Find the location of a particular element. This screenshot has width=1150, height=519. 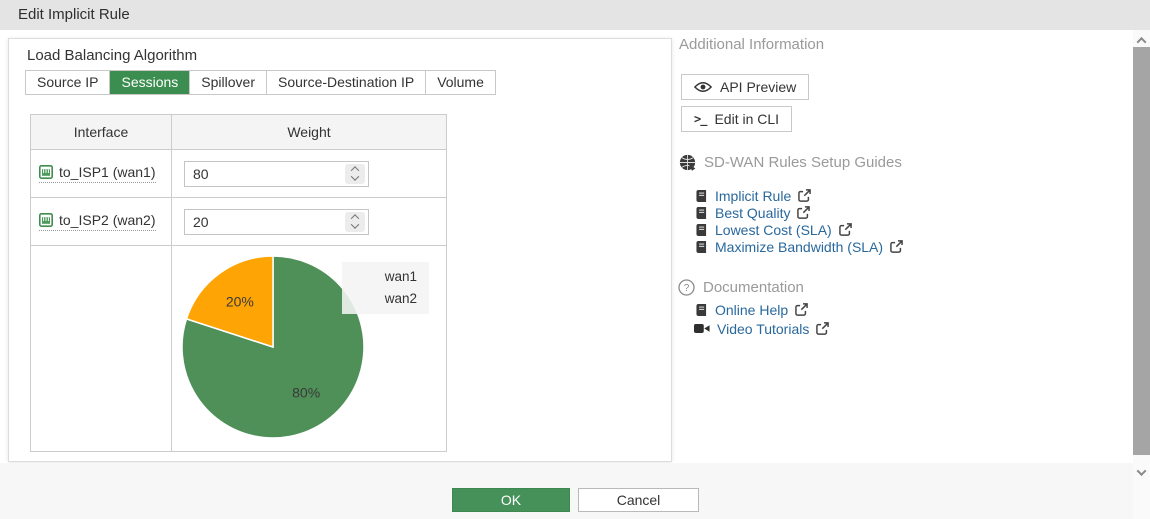

column-header-weight: Weight is located at coordinates (308, 132).